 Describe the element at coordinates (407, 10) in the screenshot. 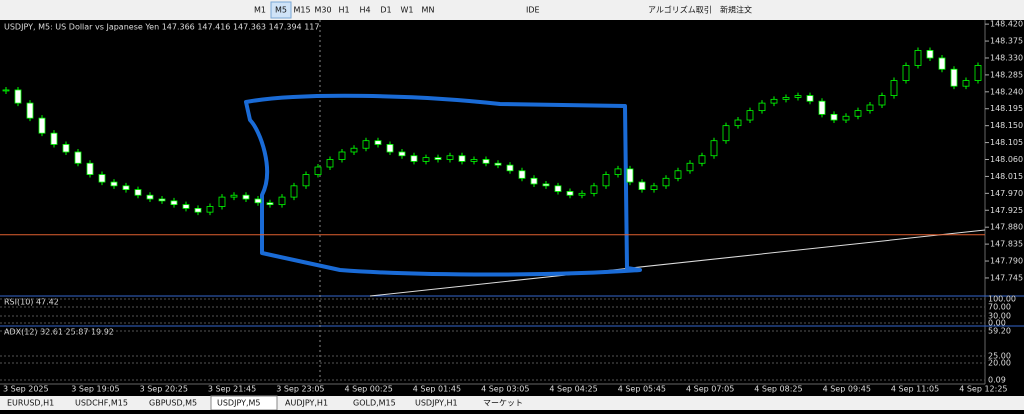

I see `timeframe-button: W1` at that location.